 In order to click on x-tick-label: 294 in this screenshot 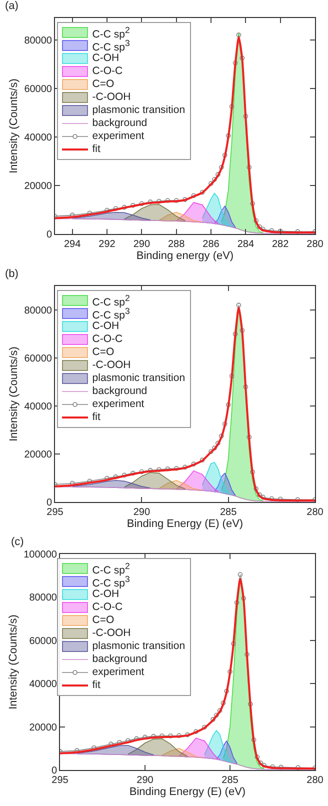, I will do `click(73, 244)`.